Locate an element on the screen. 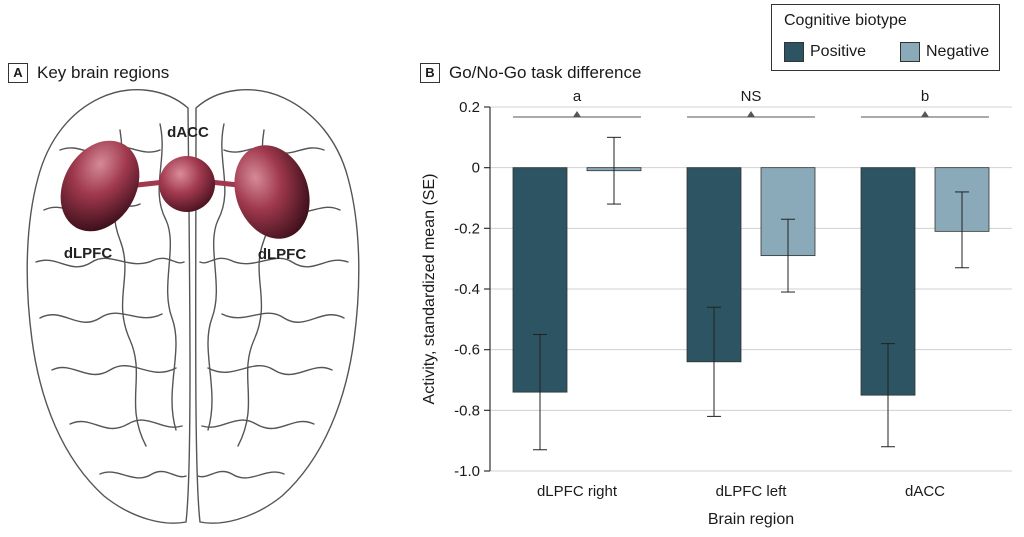 The image size is (1024, 537). y-tick-label: 0.2 is located at coordinates (469, 107).